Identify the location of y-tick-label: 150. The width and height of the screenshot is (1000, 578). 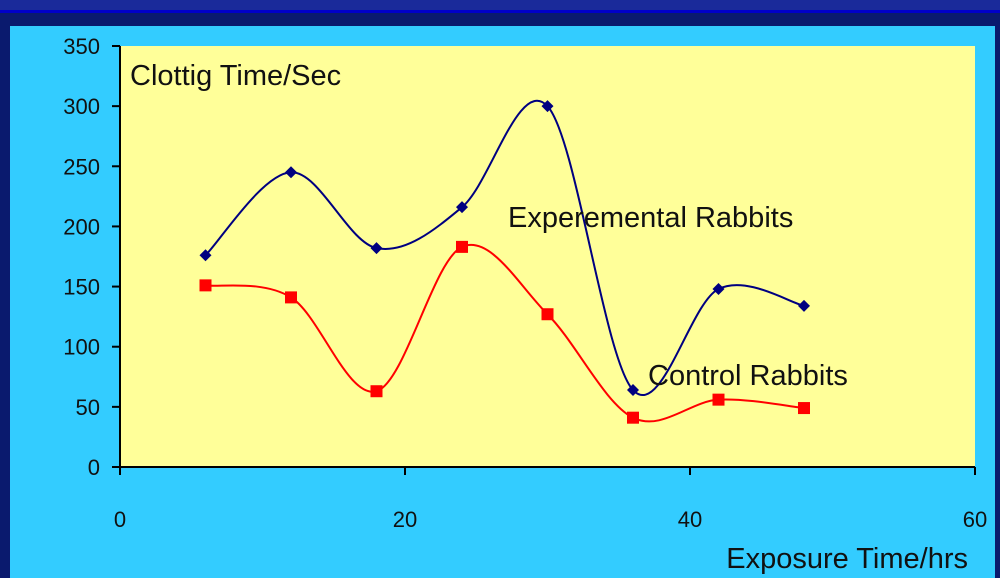
(81, 287).